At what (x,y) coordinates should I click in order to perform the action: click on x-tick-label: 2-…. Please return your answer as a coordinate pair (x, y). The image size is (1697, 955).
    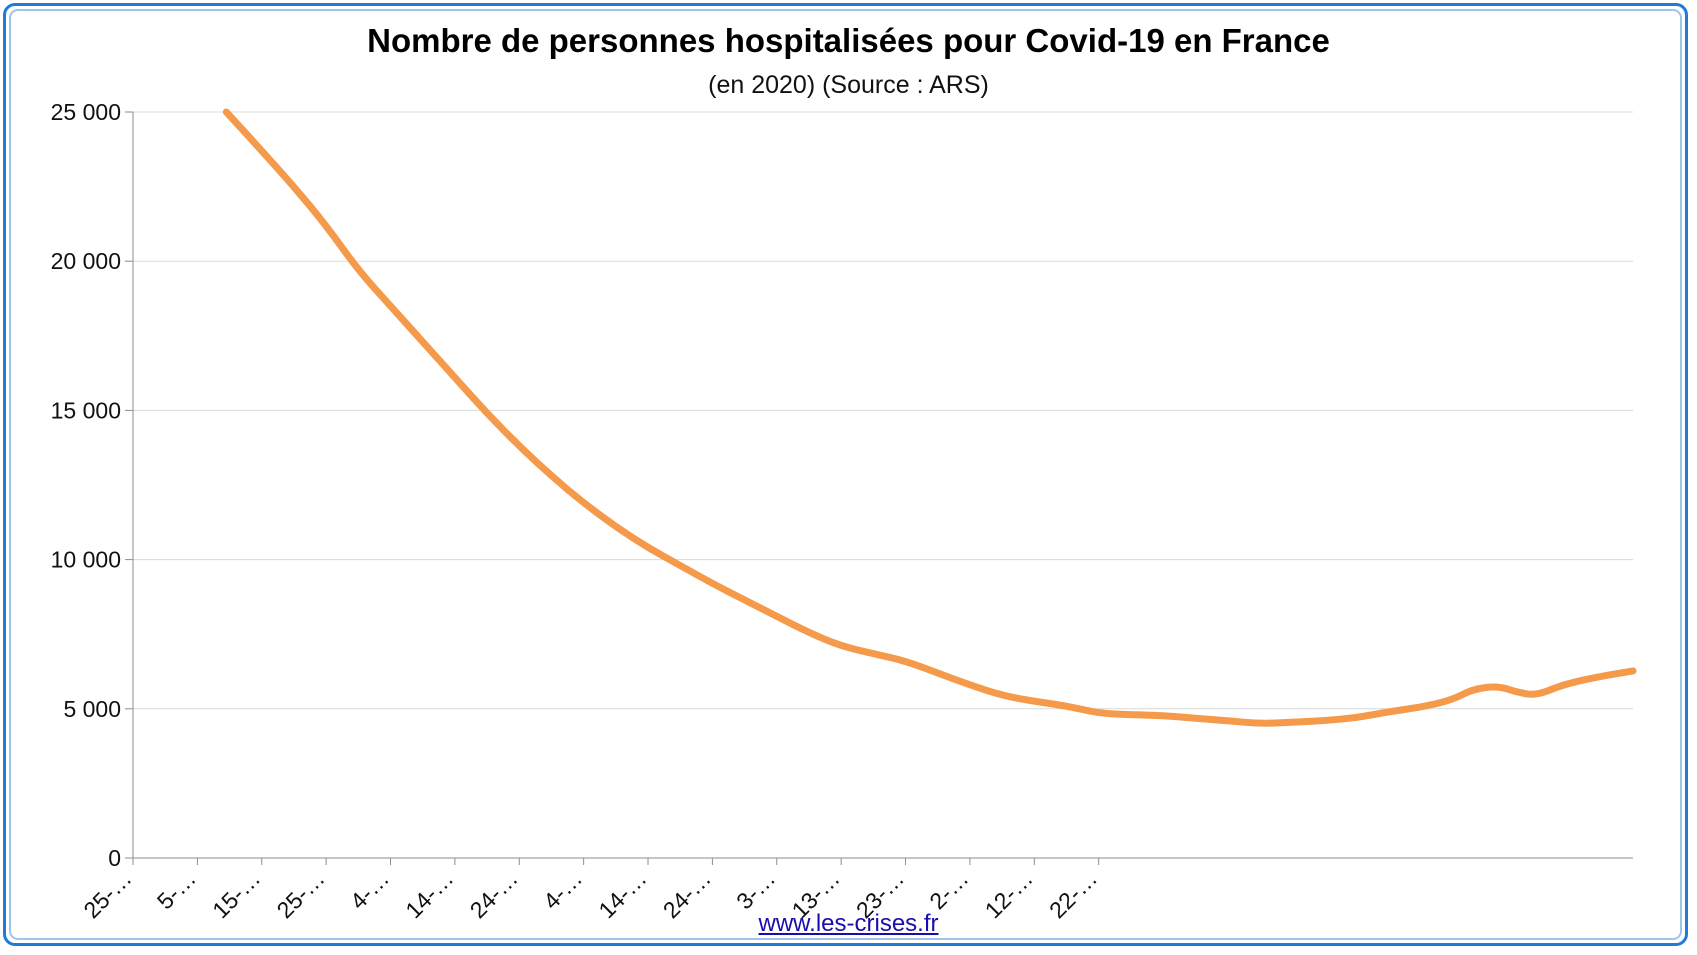
    Looking at the image, I should click on (948, 889).